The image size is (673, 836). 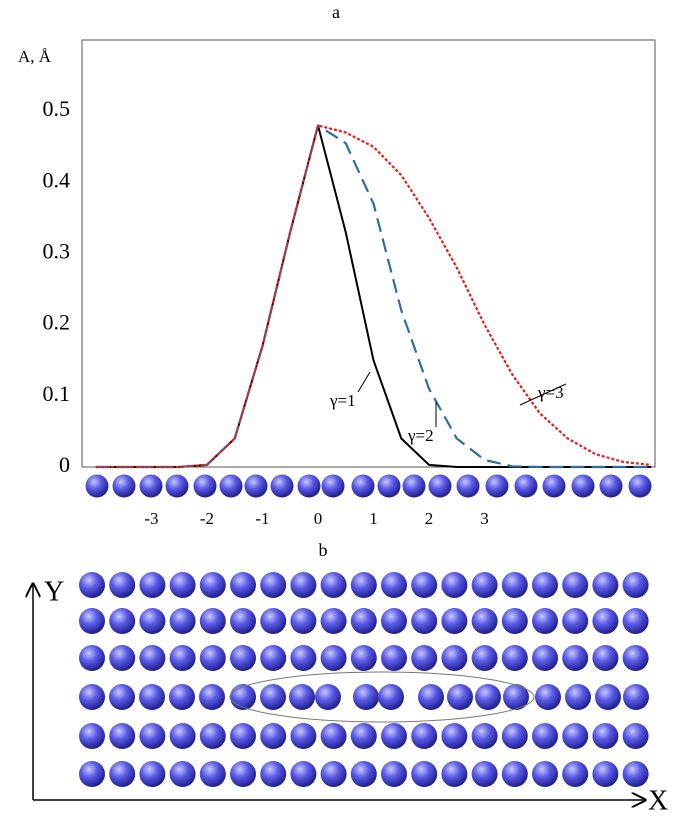 What do you see at coordinates (57, 322) in the screenshot?
I see `y-tick-label: 0.2` at bounding box center [57, 322].